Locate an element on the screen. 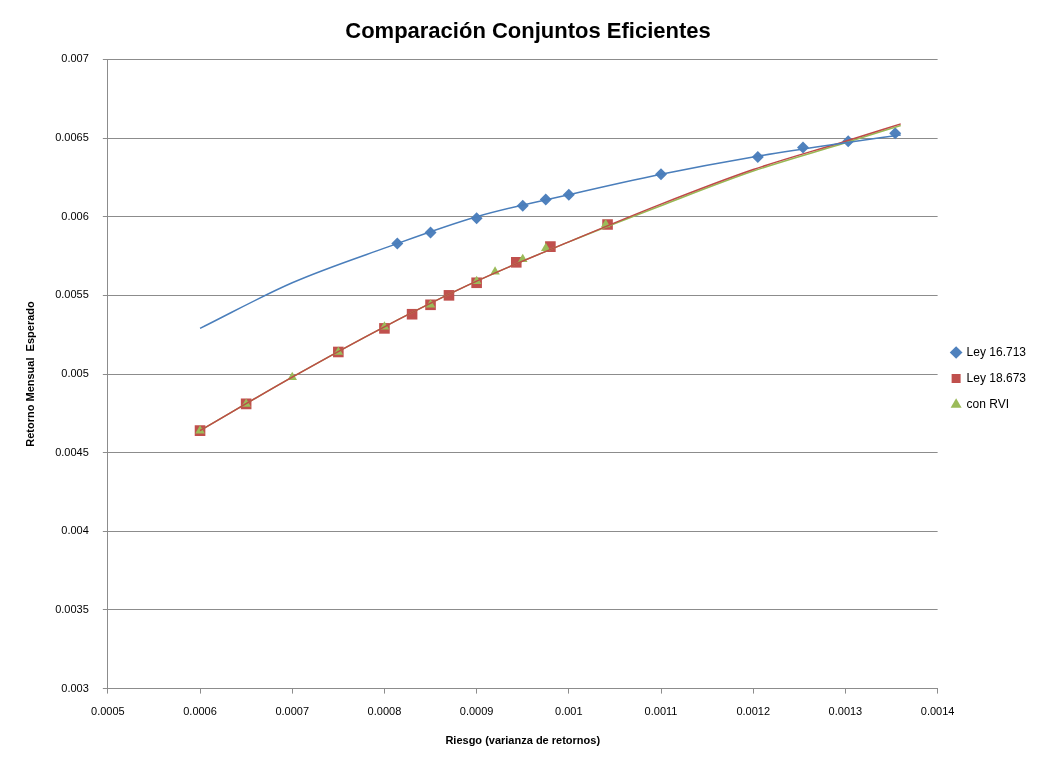 The height and width of the screenshot is (767, 1056). y-tick-label: 0.005 is located at coordinates (75, 373).